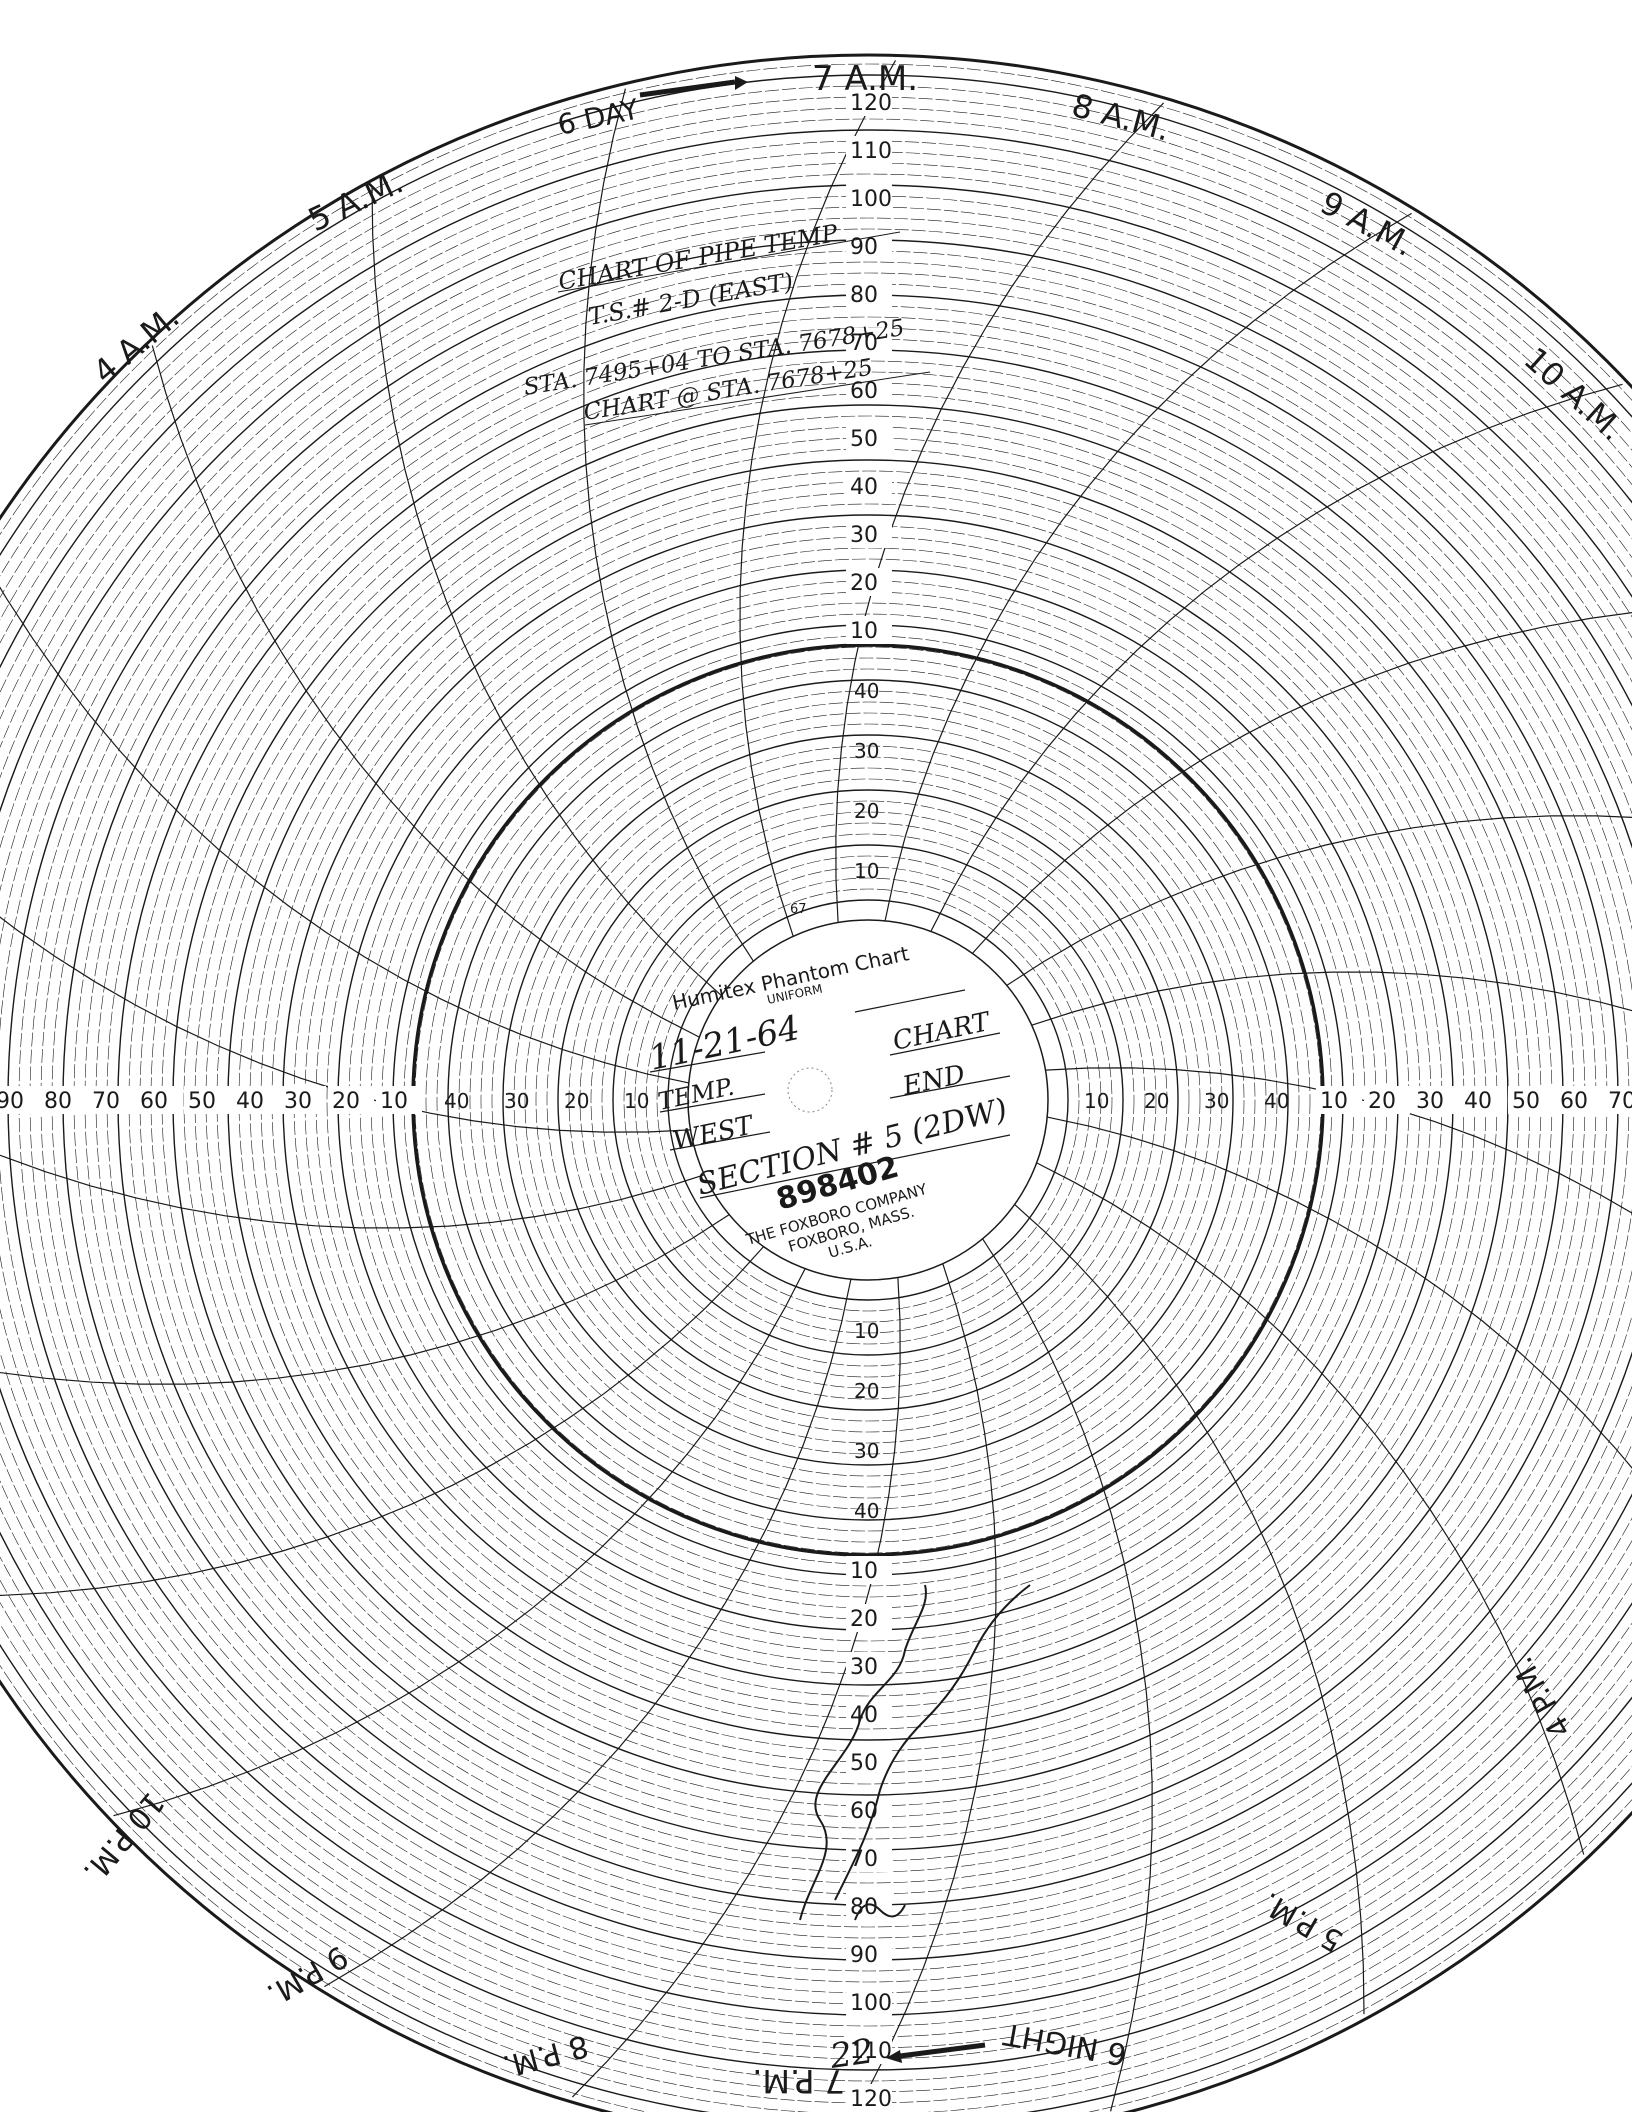  I want to click on signature, so click(915, 1752).